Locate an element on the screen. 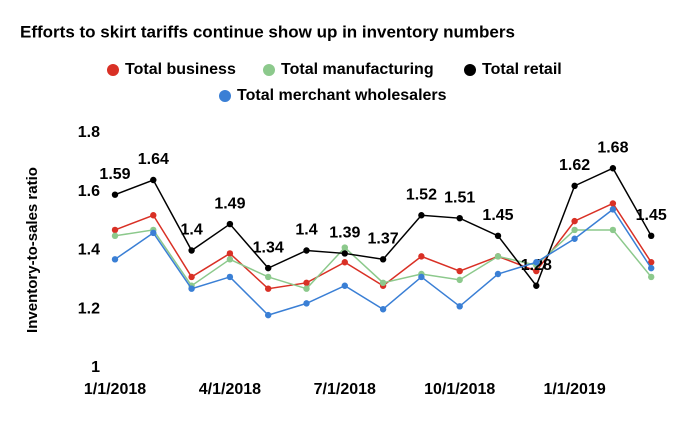  x-tick-label: 10/1/2018 is located at coordinates (459, 389).